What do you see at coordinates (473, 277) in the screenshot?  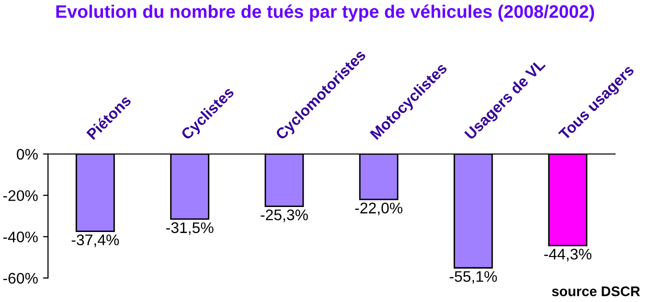 I see `data-label: -55,1%` at bounding box center [473, 277].